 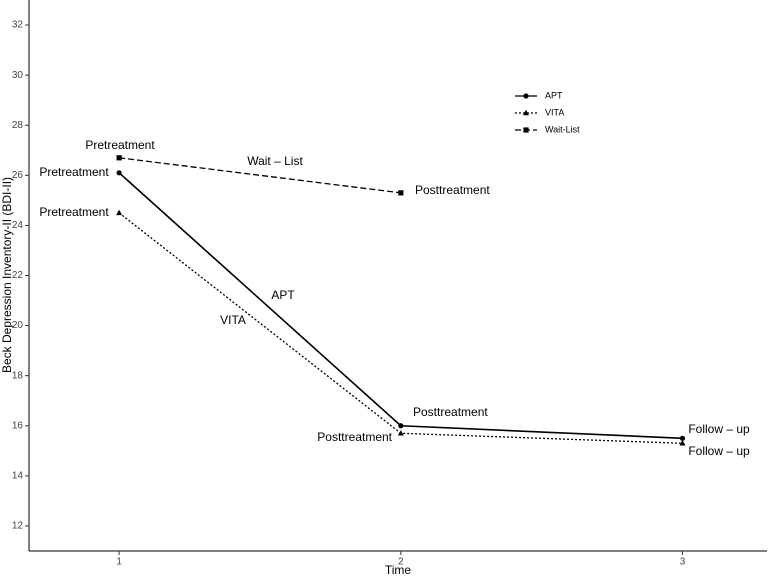 What do you see at coordinates (401, 562) in the screenshot?
I see `x-tick-label: 2` at bounding box center [401, 562].